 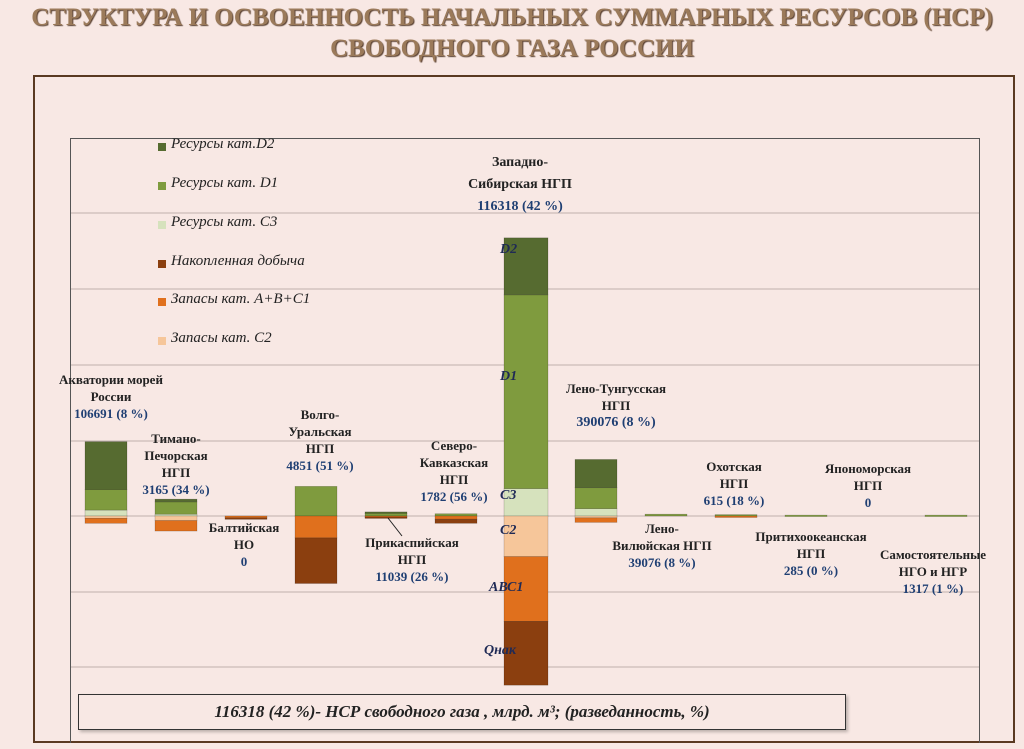 What do you see at coordinates (506, 587) in the screenshot?
I see `segment-label-abc1: АВС1` at bounding box center [506, 587].